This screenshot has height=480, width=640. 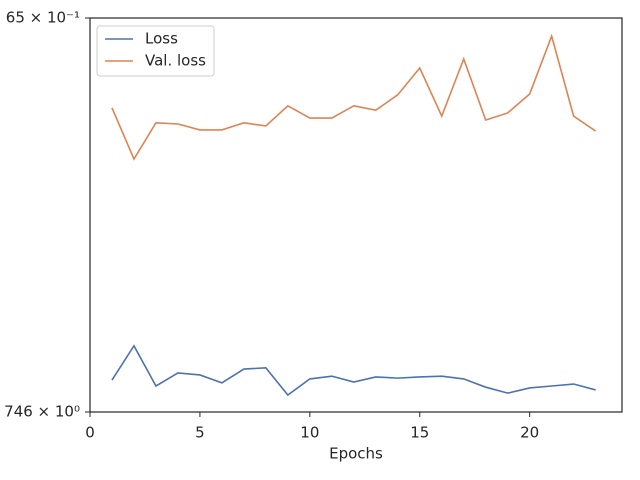 I want to click on x-tick-label: 5, so click(x=200, y=433).